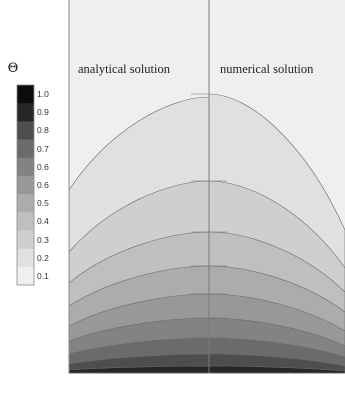  Describe the element at coordinates (43, 94) in the screenshot. I see `colorbar-tick-label: 1.0` at that location.